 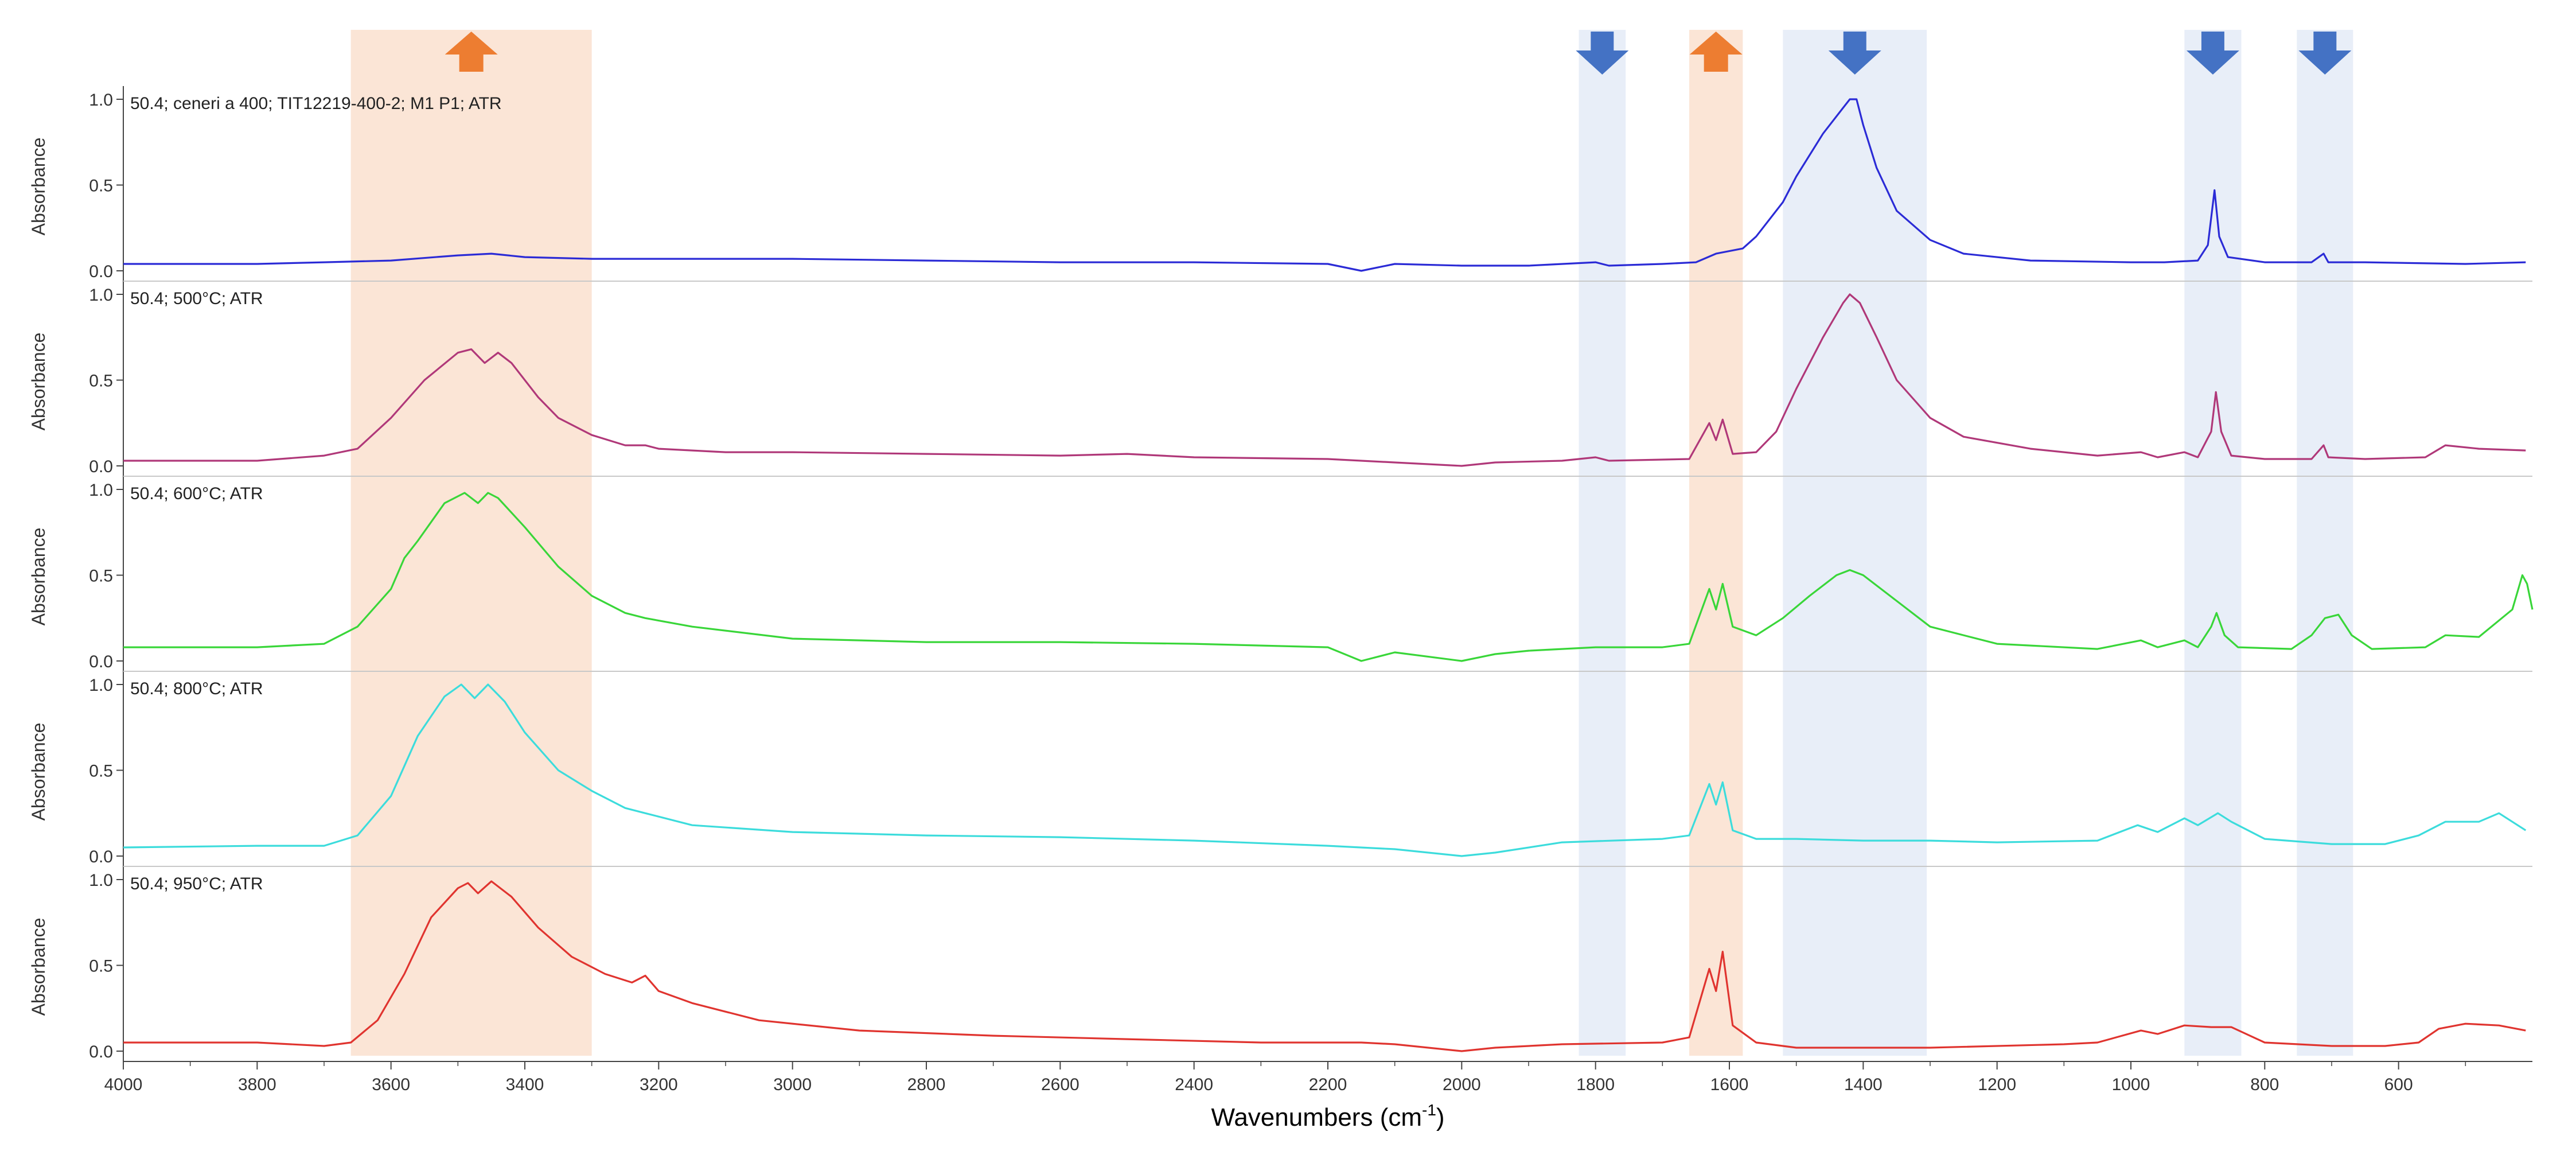 I want to click on x-tick-label: 3200, so click(x=659, y=1084).